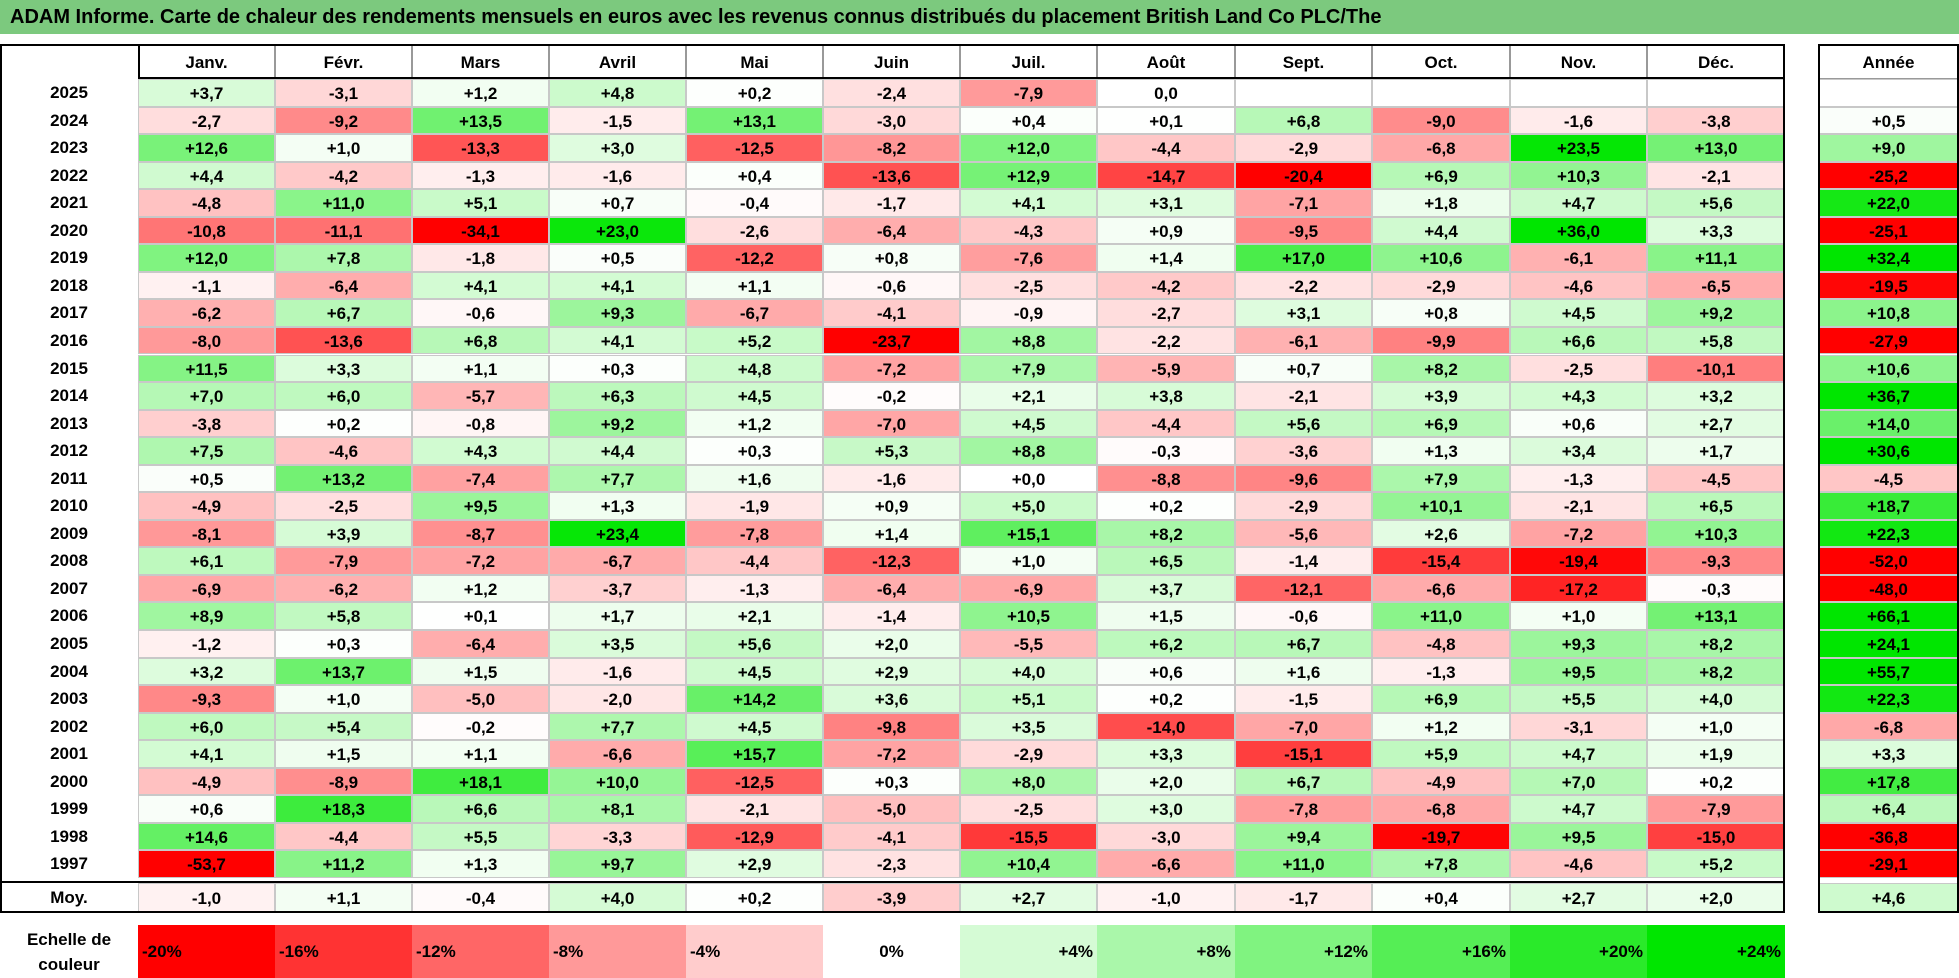 This screenshot has height=978, width=1959. What do you see at coordinates (617, 616) in the screenshot?
I see `heatmap-cell: +1,7` at bounding box center [617, 616].